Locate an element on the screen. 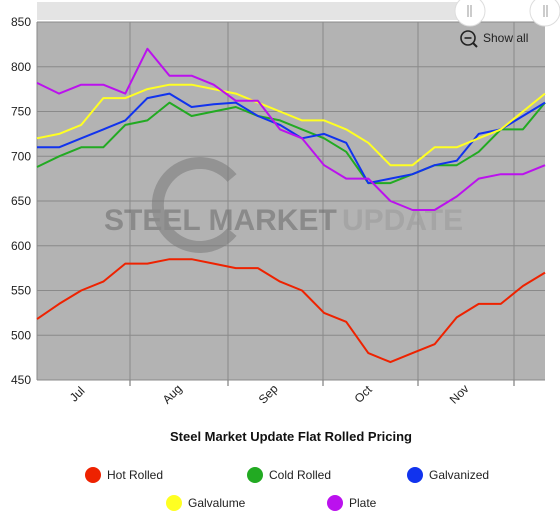 This screenshot has height=513, width=560. legend-label: Hot Rolled is located at coordinates (135, 475).